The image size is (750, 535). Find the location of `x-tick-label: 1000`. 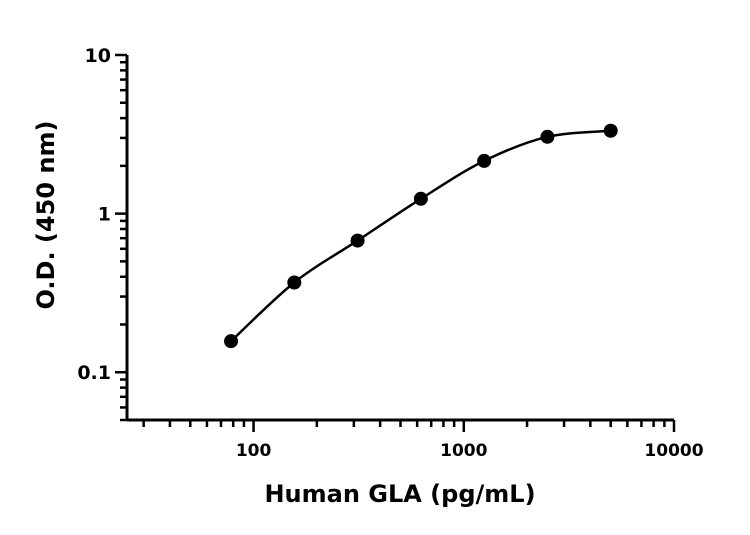

x-tick-label: 1000 is located at coordinates (463, 451).